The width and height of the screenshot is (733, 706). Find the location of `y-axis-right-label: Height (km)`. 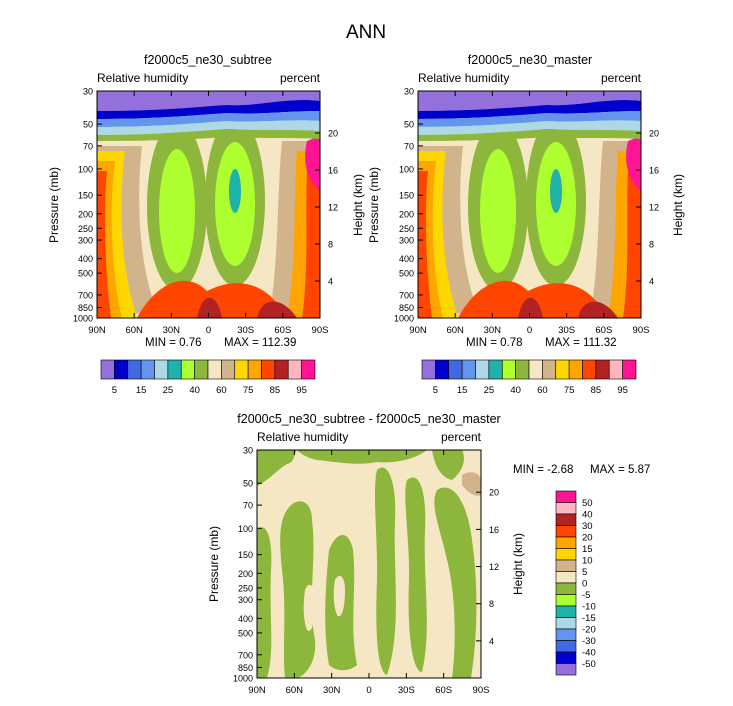

y-axis-right-label: Height (km) is located at coordinates (678, 205).